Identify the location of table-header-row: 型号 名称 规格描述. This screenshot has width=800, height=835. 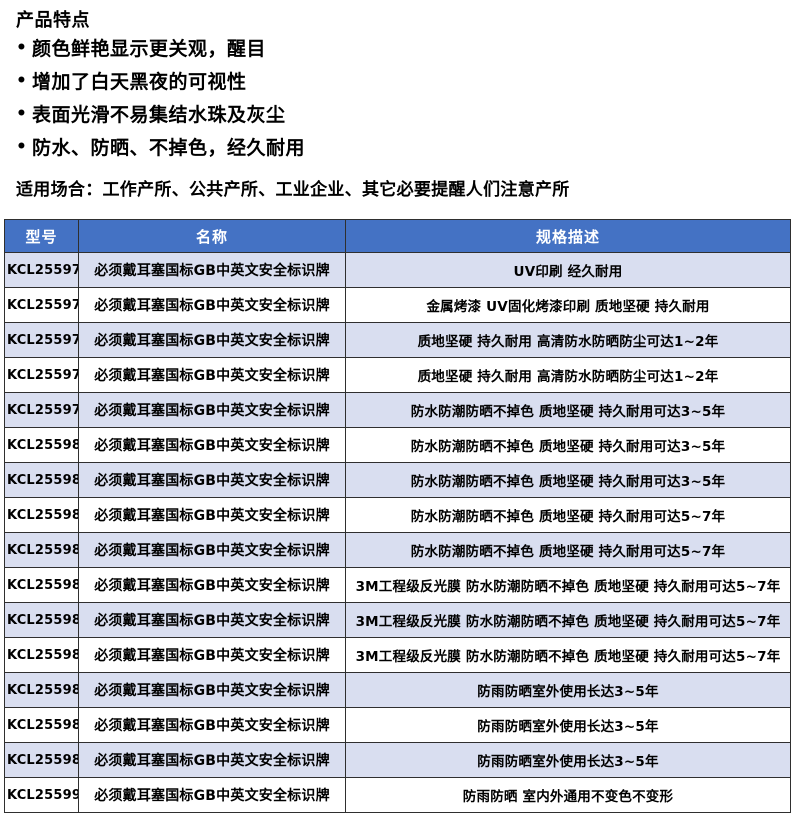
(397, 236).